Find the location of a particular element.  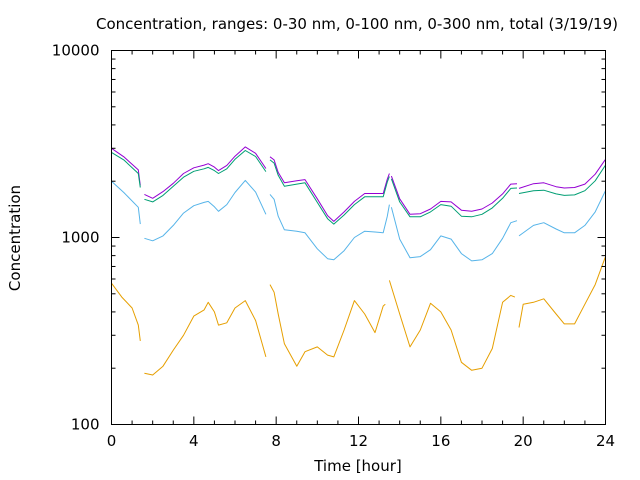

x-tick-label: 0 is located at coordinates (112, 441).